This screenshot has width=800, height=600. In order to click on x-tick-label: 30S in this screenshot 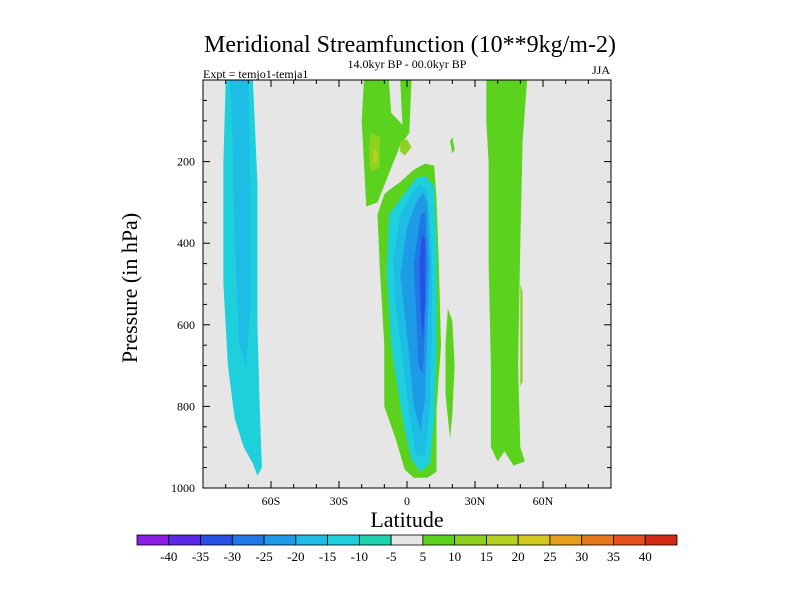, I will do `click(339, 501)`.